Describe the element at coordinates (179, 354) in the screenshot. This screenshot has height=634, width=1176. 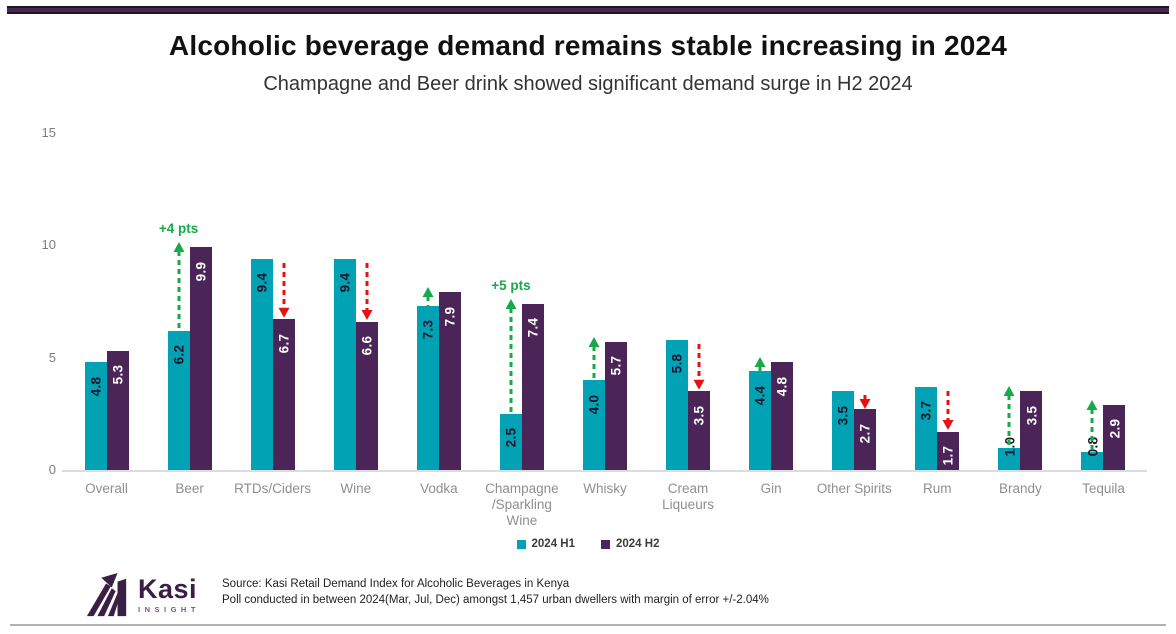
I see `bar-value-label: 6.2` at that location.